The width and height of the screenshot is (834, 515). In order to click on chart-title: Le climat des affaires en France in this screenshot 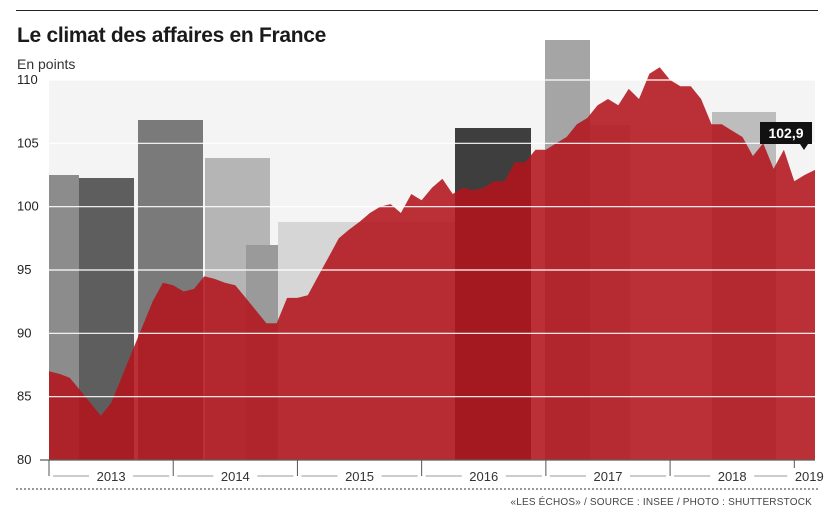, I will do `click(172, 35)`.